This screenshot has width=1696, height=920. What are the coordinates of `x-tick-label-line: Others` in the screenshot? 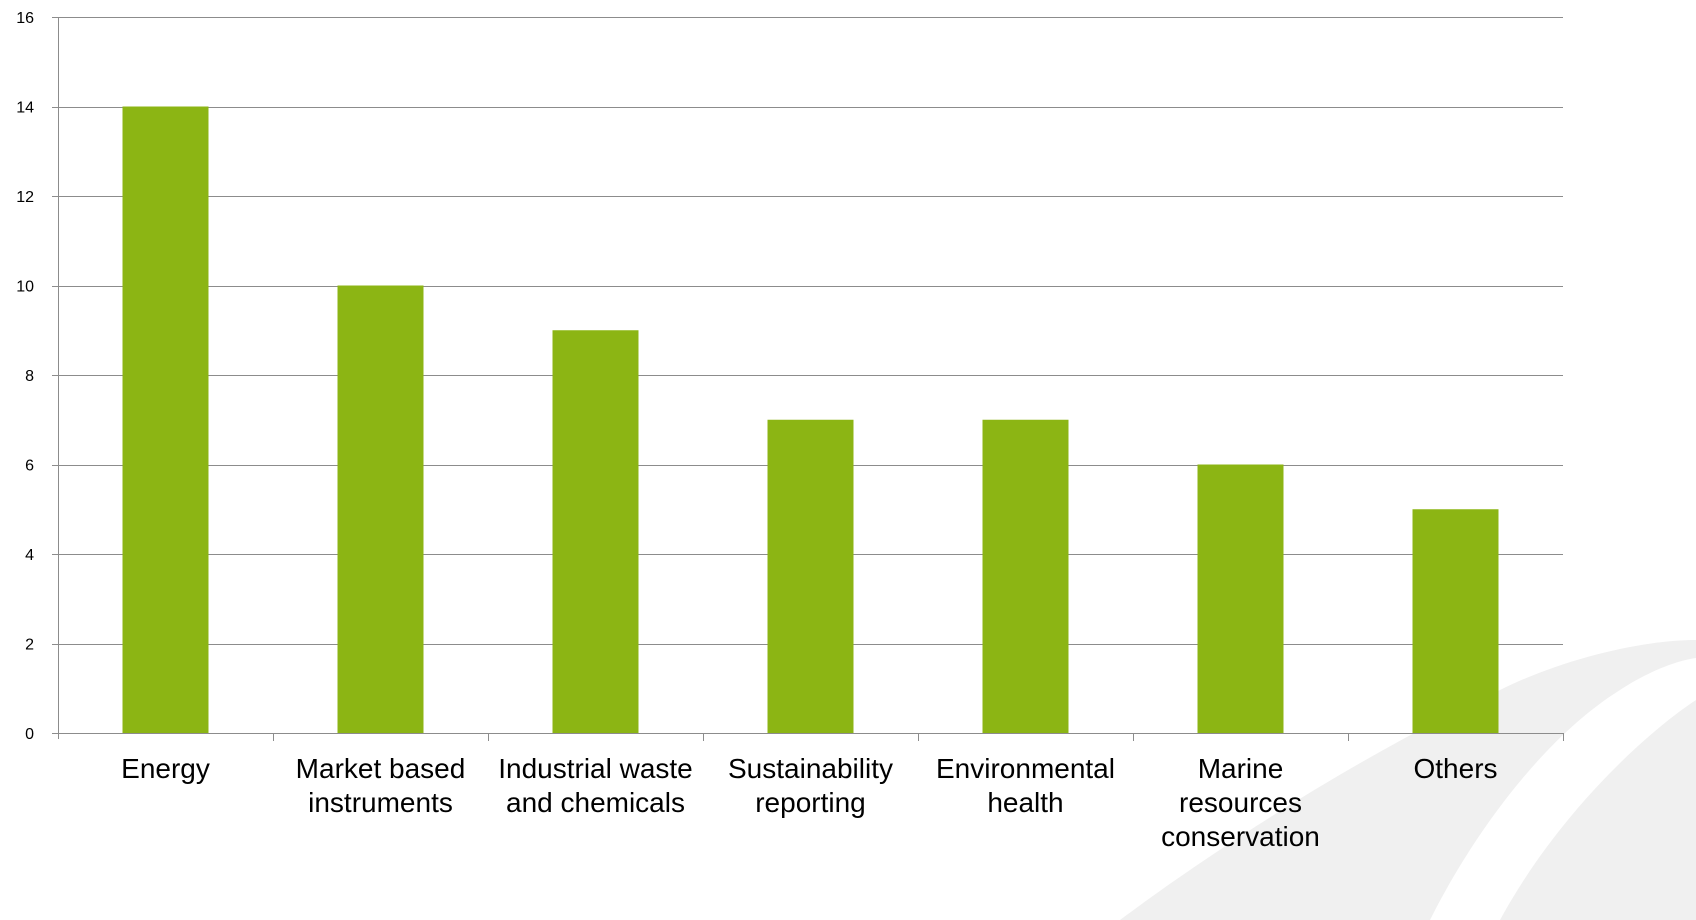 It's located at (1455, 768).